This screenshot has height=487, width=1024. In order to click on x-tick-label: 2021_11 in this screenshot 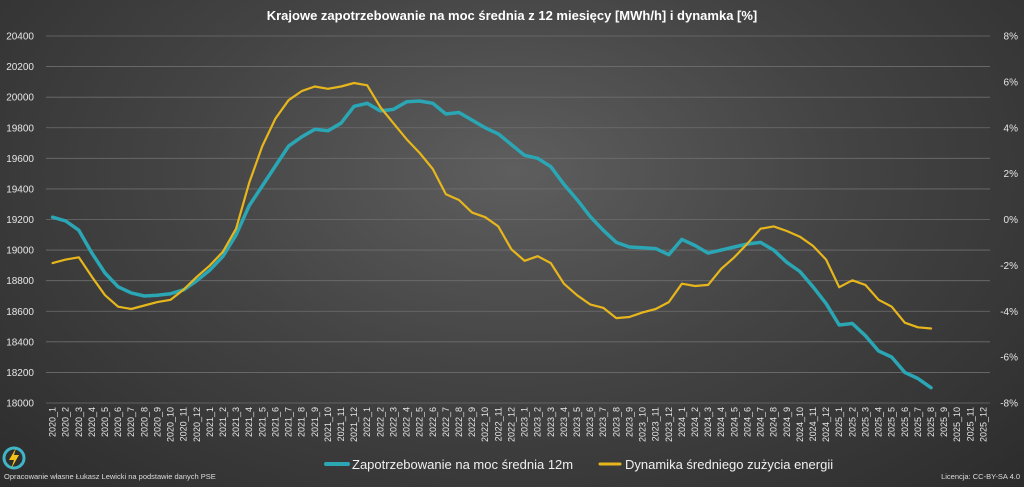, I will do `click(341, 424)`.